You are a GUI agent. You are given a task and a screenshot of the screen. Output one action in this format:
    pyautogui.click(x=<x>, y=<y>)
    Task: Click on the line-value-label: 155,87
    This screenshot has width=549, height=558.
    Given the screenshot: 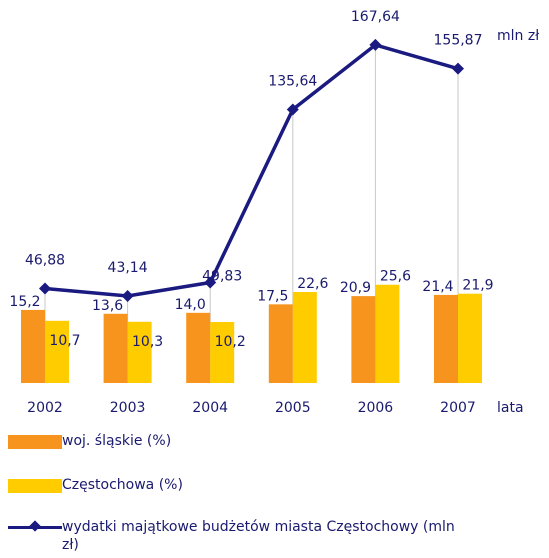 What is the action you would take?
    pyautogui.click(x=458, y=41)
    